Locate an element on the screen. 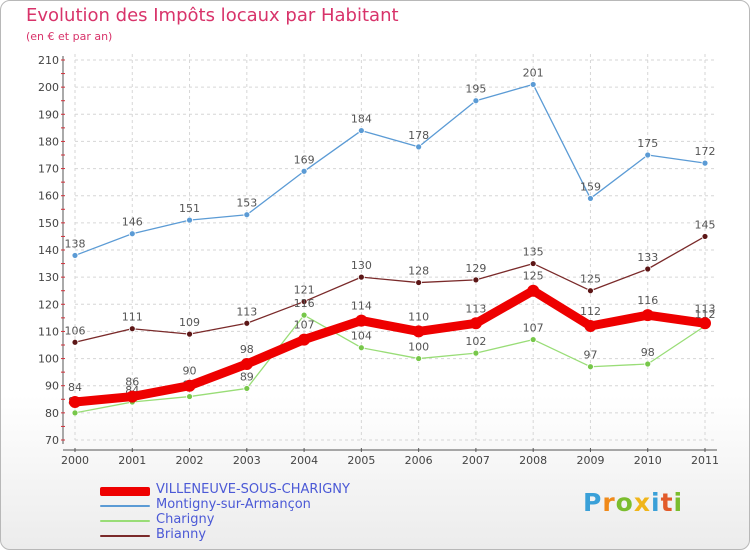 Image resolution: width=750 pixels, height=550 pixels. y-tick-label: 160 is located at coordinates (48, 196).